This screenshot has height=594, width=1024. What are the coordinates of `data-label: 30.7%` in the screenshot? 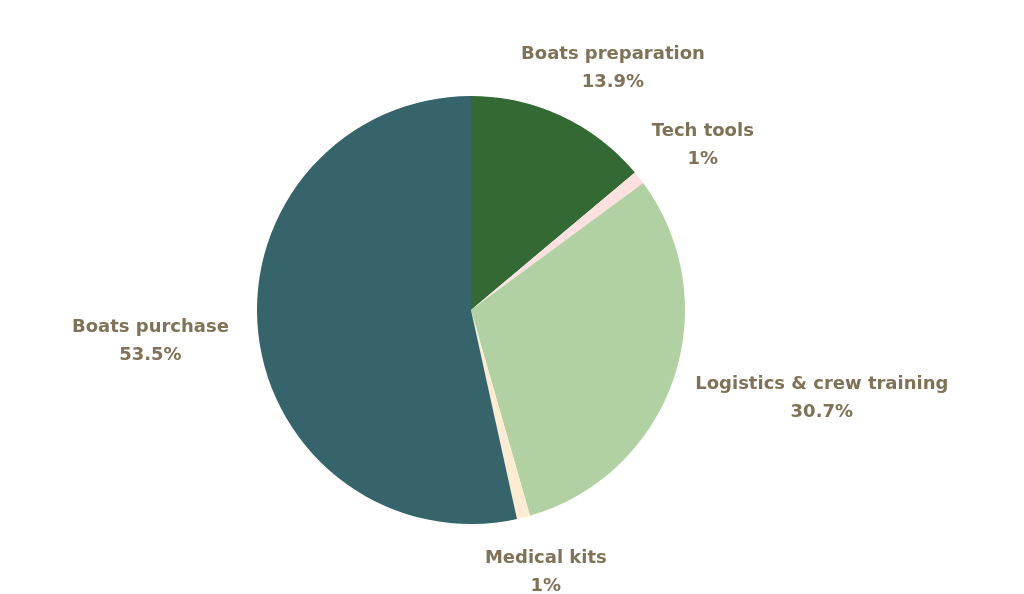 It's located at (822, 410).